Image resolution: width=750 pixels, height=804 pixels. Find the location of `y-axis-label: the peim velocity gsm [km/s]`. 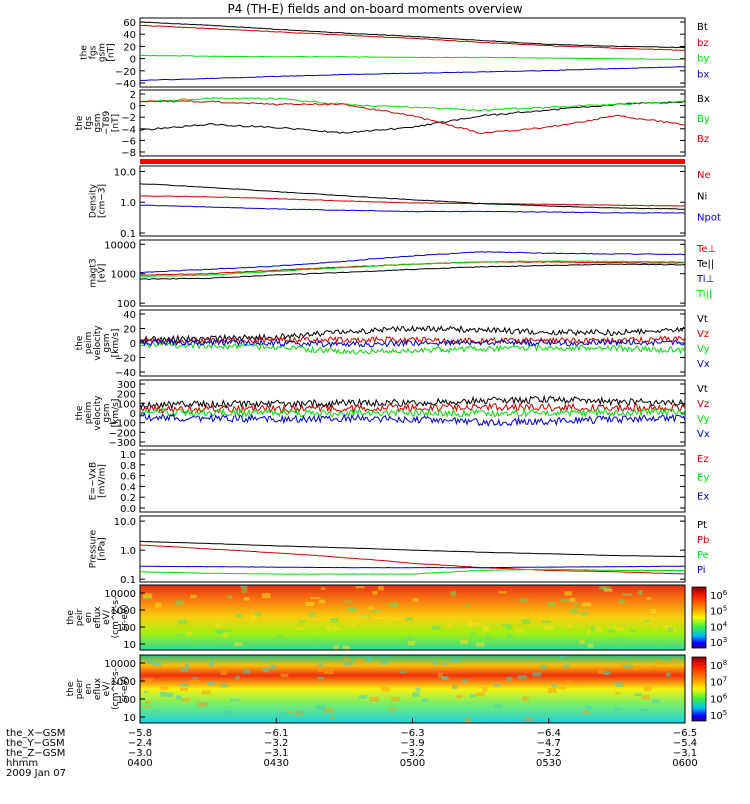

y-axis-label: the peim velocity gsm [km/s] is located at coordinates (98, 343).